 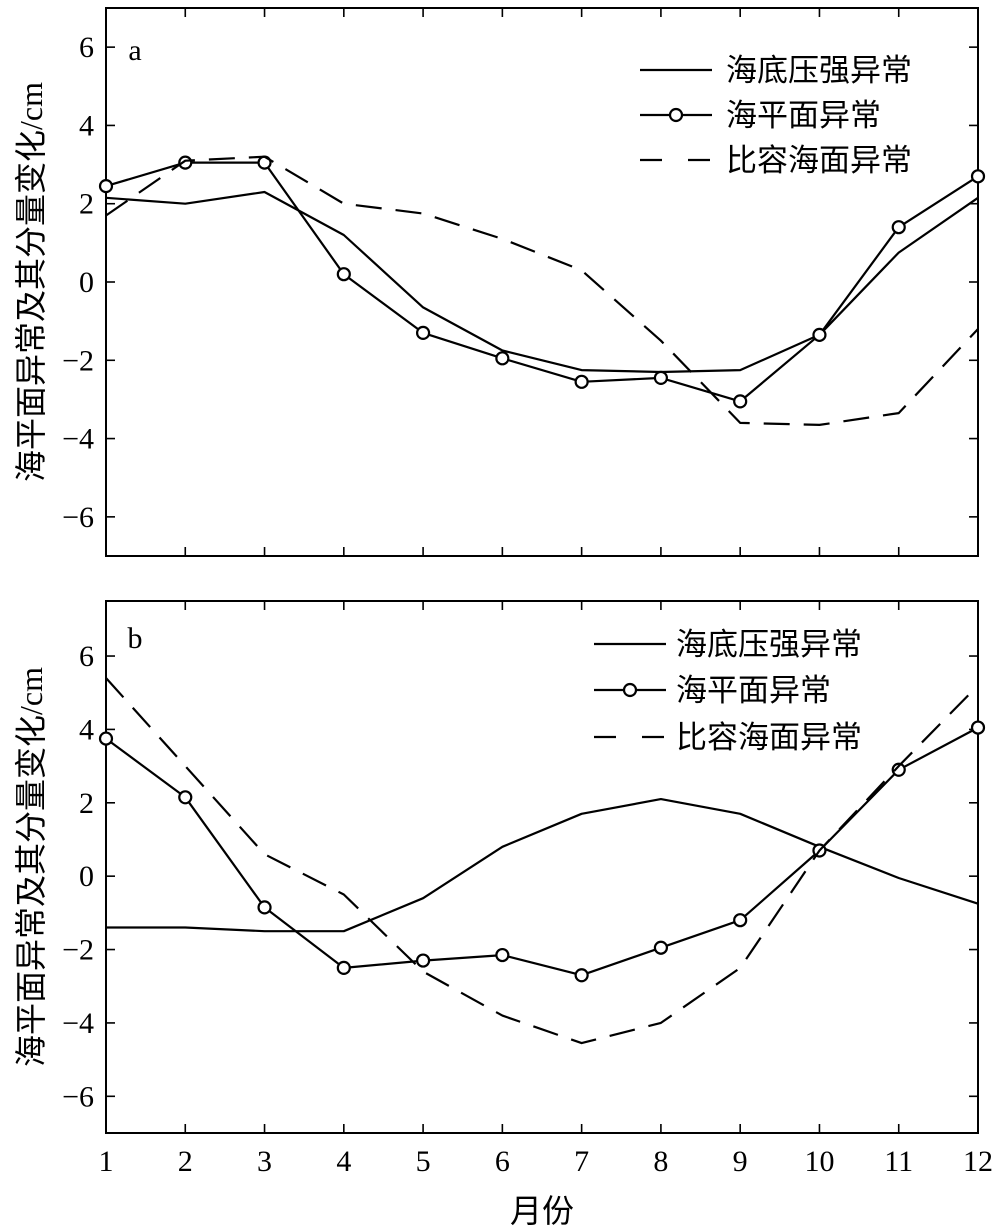 What do you see at coordinates (819, 1161) in the screenshot?
I see `x-tick-label: 10` at bounding box center [819, 1161].